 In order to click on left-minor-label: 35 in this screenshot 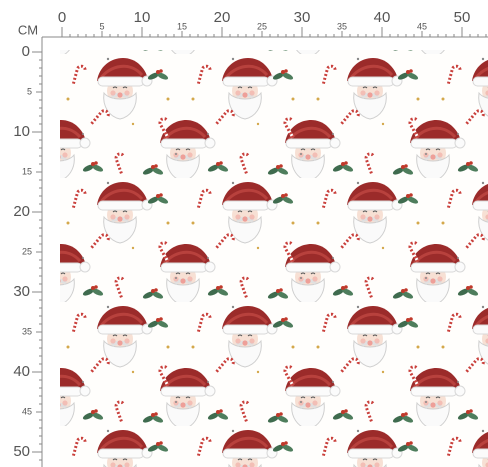, I will do `click(27, 331)`.